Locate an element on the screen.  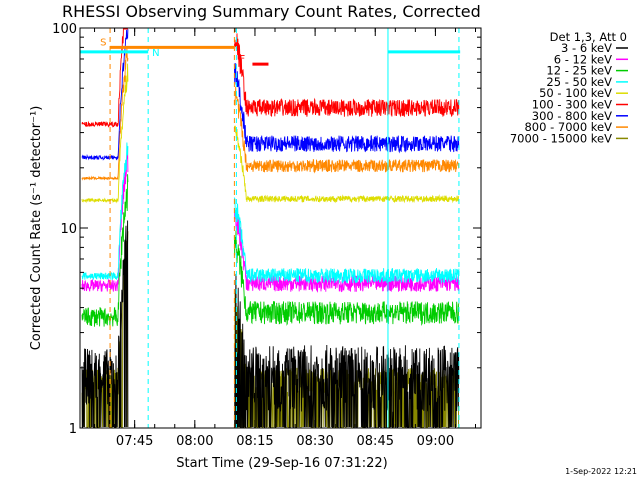
legend-label: 50 - 100 keV is located at coordinates (575, 93).